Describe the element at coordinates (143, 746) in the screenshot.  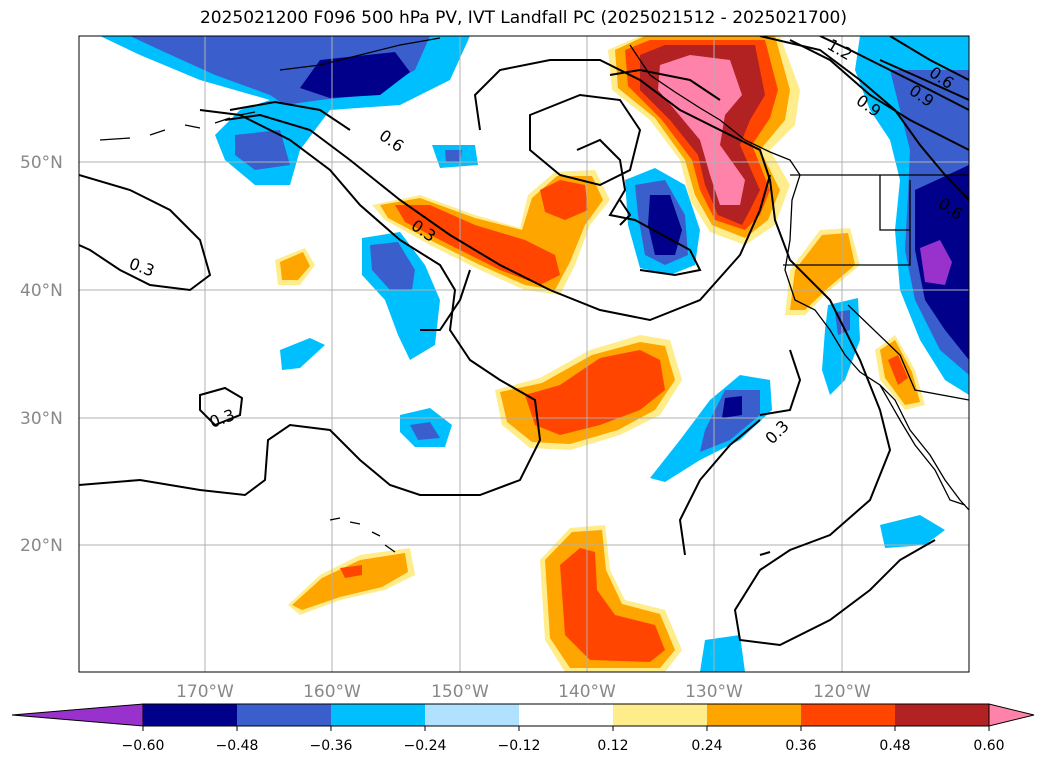
I see `colorbar-tick-label: −0.60` at that location.